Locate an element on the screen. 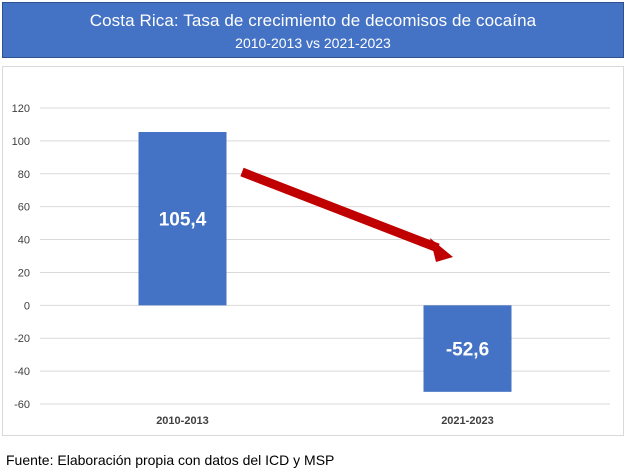 The width and height of the screenshot is (628, 475). y-tick-label: -40 is located at coordinates (22, 372).